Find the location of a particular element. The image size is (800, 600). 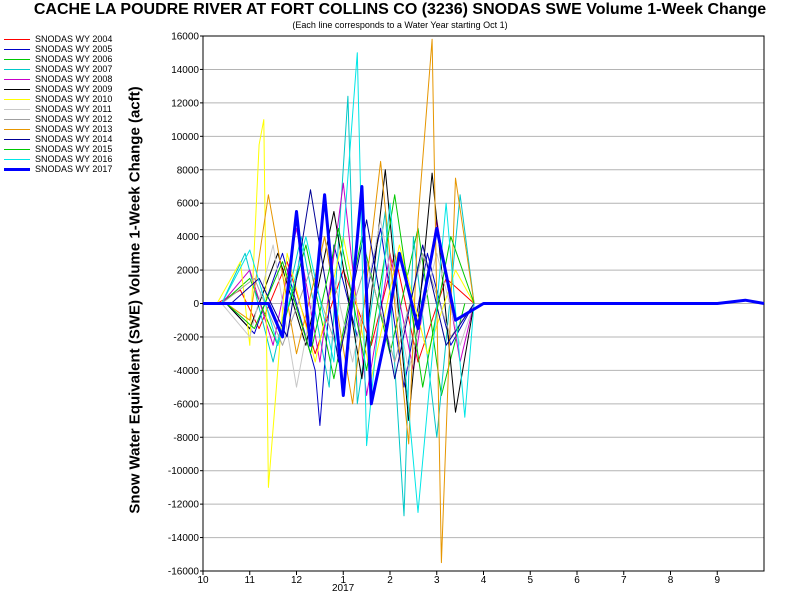

x-tick-label: 12 is located at coordinates (297, 580).